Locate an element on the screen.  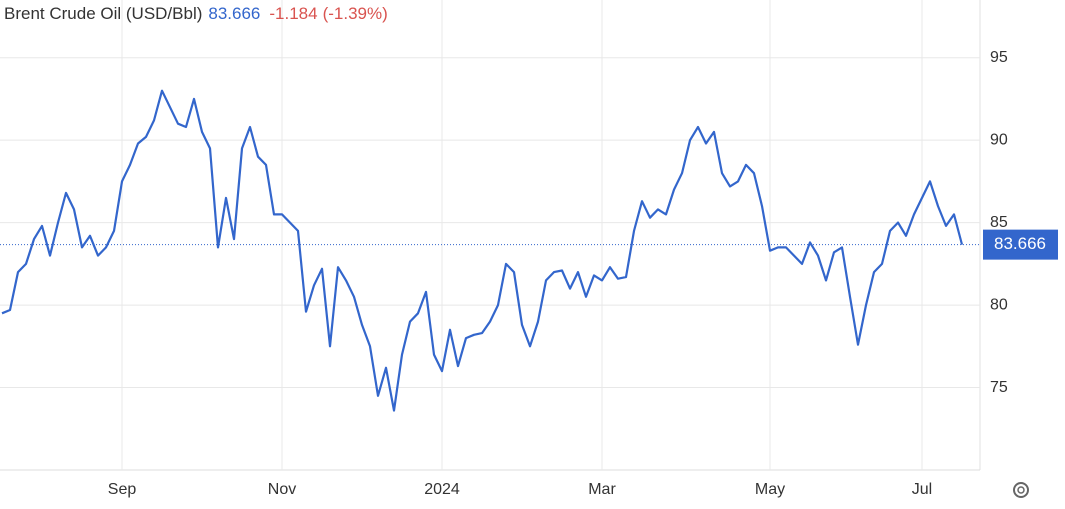
header-last-value: 83.666 is located at coordinates (234, 13).